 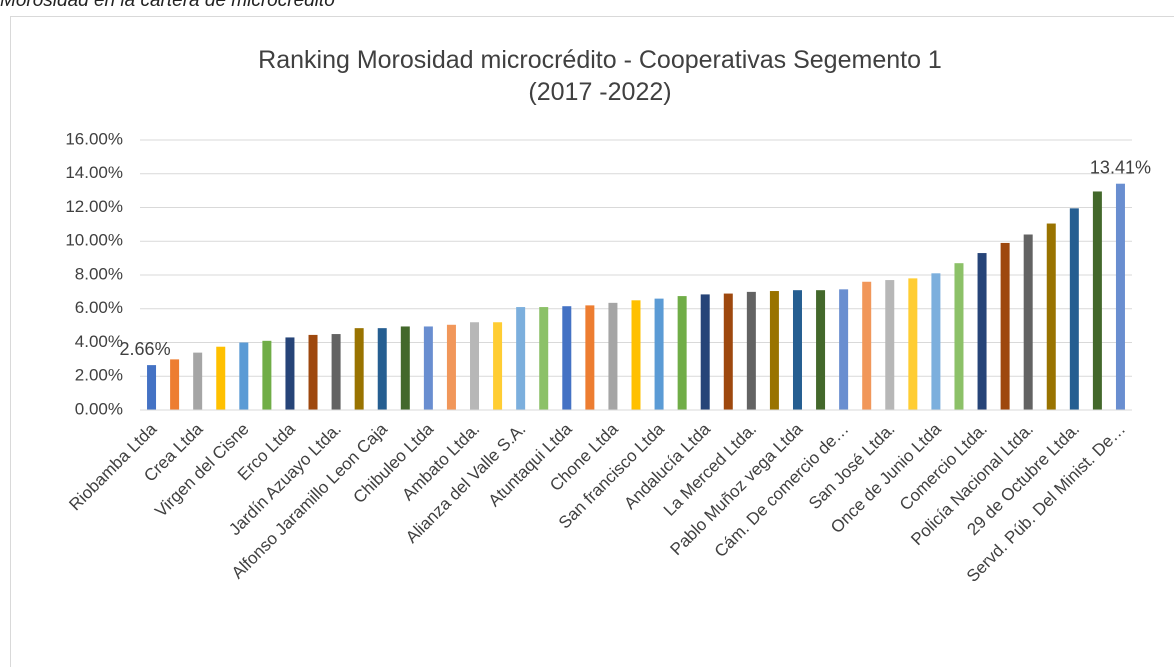 I want to click on y-tick-label: 14.00%, so click(x=94, y=172).